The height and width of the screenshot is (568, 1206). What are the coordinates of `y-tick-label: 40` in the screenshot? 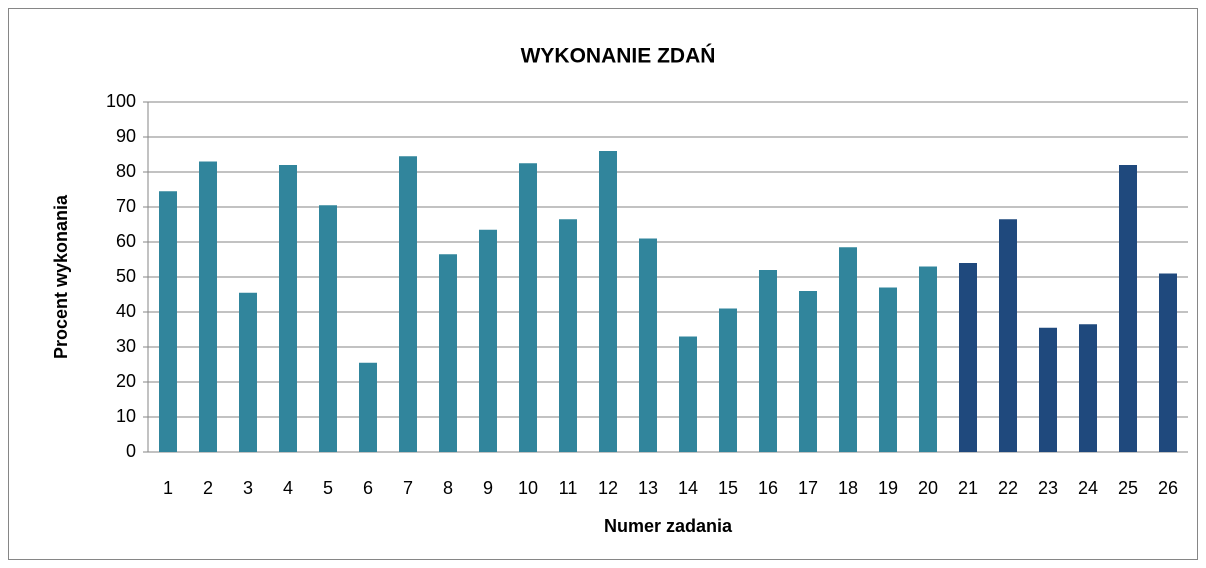 It's located at (126, 311).